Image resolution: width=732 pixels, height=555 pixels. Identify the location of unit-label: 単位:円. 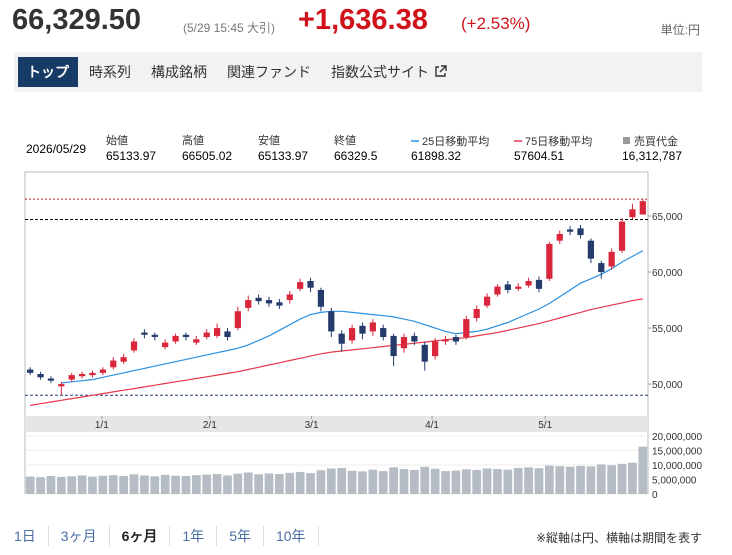
(680, 30).